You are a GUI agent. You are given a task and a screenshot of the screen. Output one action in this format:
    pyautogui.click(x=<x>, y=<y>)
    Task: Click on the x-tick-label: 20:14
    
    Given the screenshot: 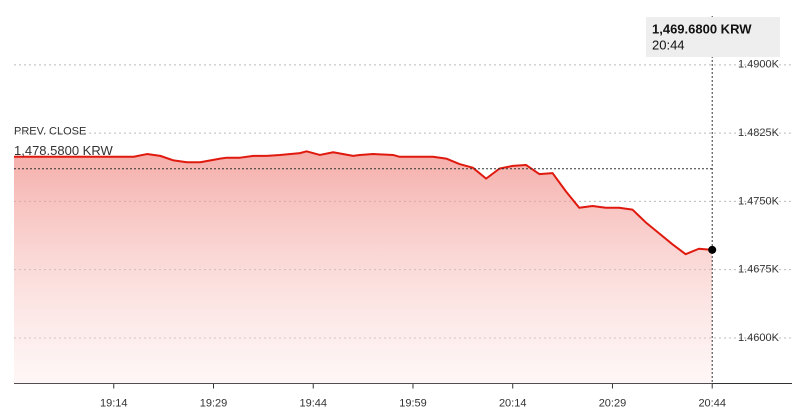 What is the action you would take?
    pyautogui.click(x=513, y=403)
    